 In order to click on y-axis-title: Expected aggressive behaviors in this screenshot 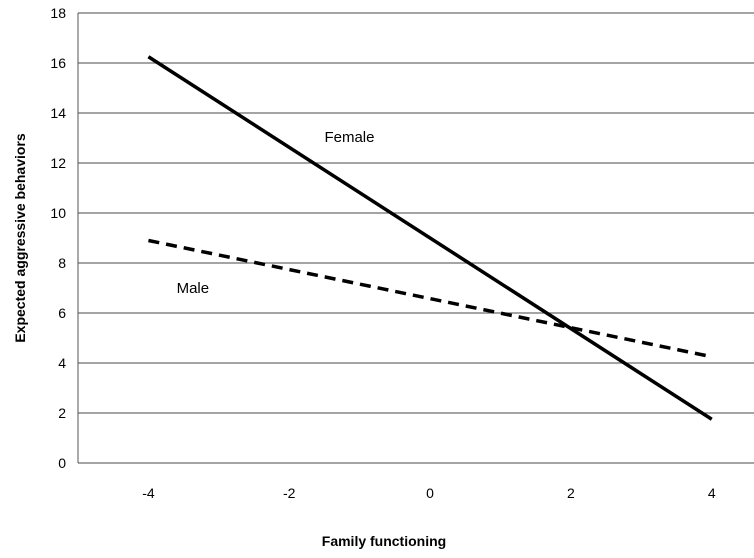, I will do `click(20, 238)`.